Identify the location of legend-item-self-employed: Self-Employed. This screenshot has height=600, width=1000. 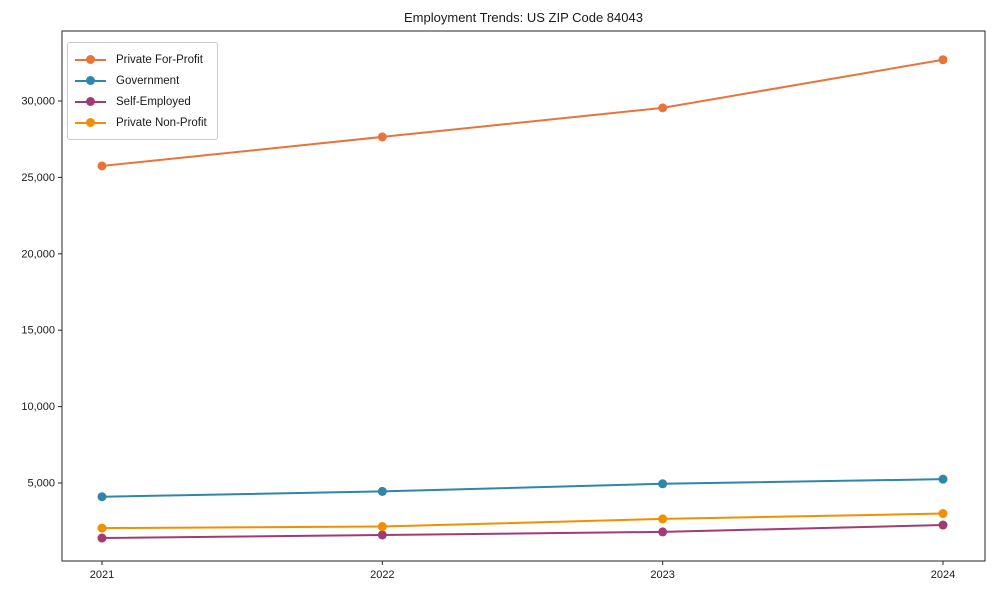
(141, 101).